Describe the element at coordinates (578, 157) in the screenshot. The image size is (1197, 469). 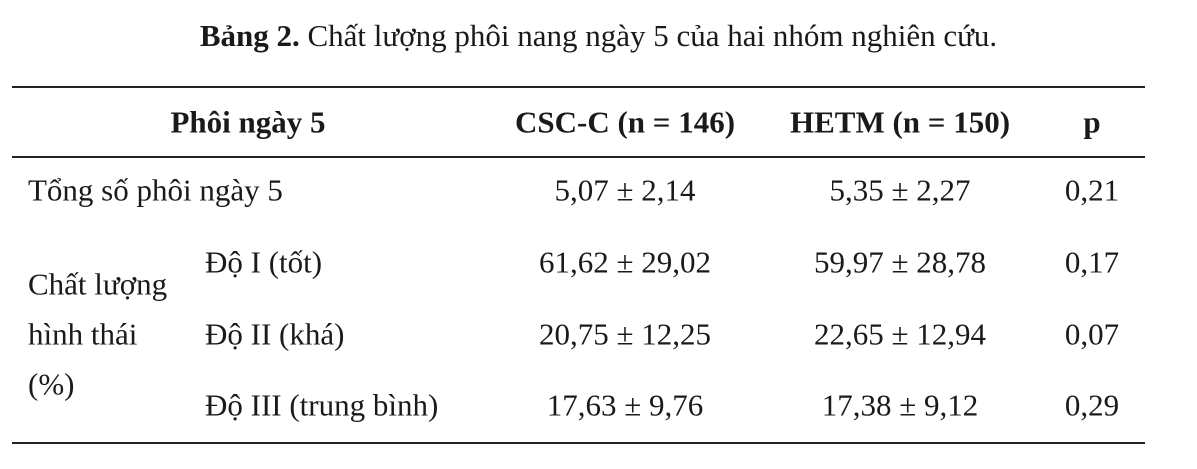
I see `header-rule` at that location.